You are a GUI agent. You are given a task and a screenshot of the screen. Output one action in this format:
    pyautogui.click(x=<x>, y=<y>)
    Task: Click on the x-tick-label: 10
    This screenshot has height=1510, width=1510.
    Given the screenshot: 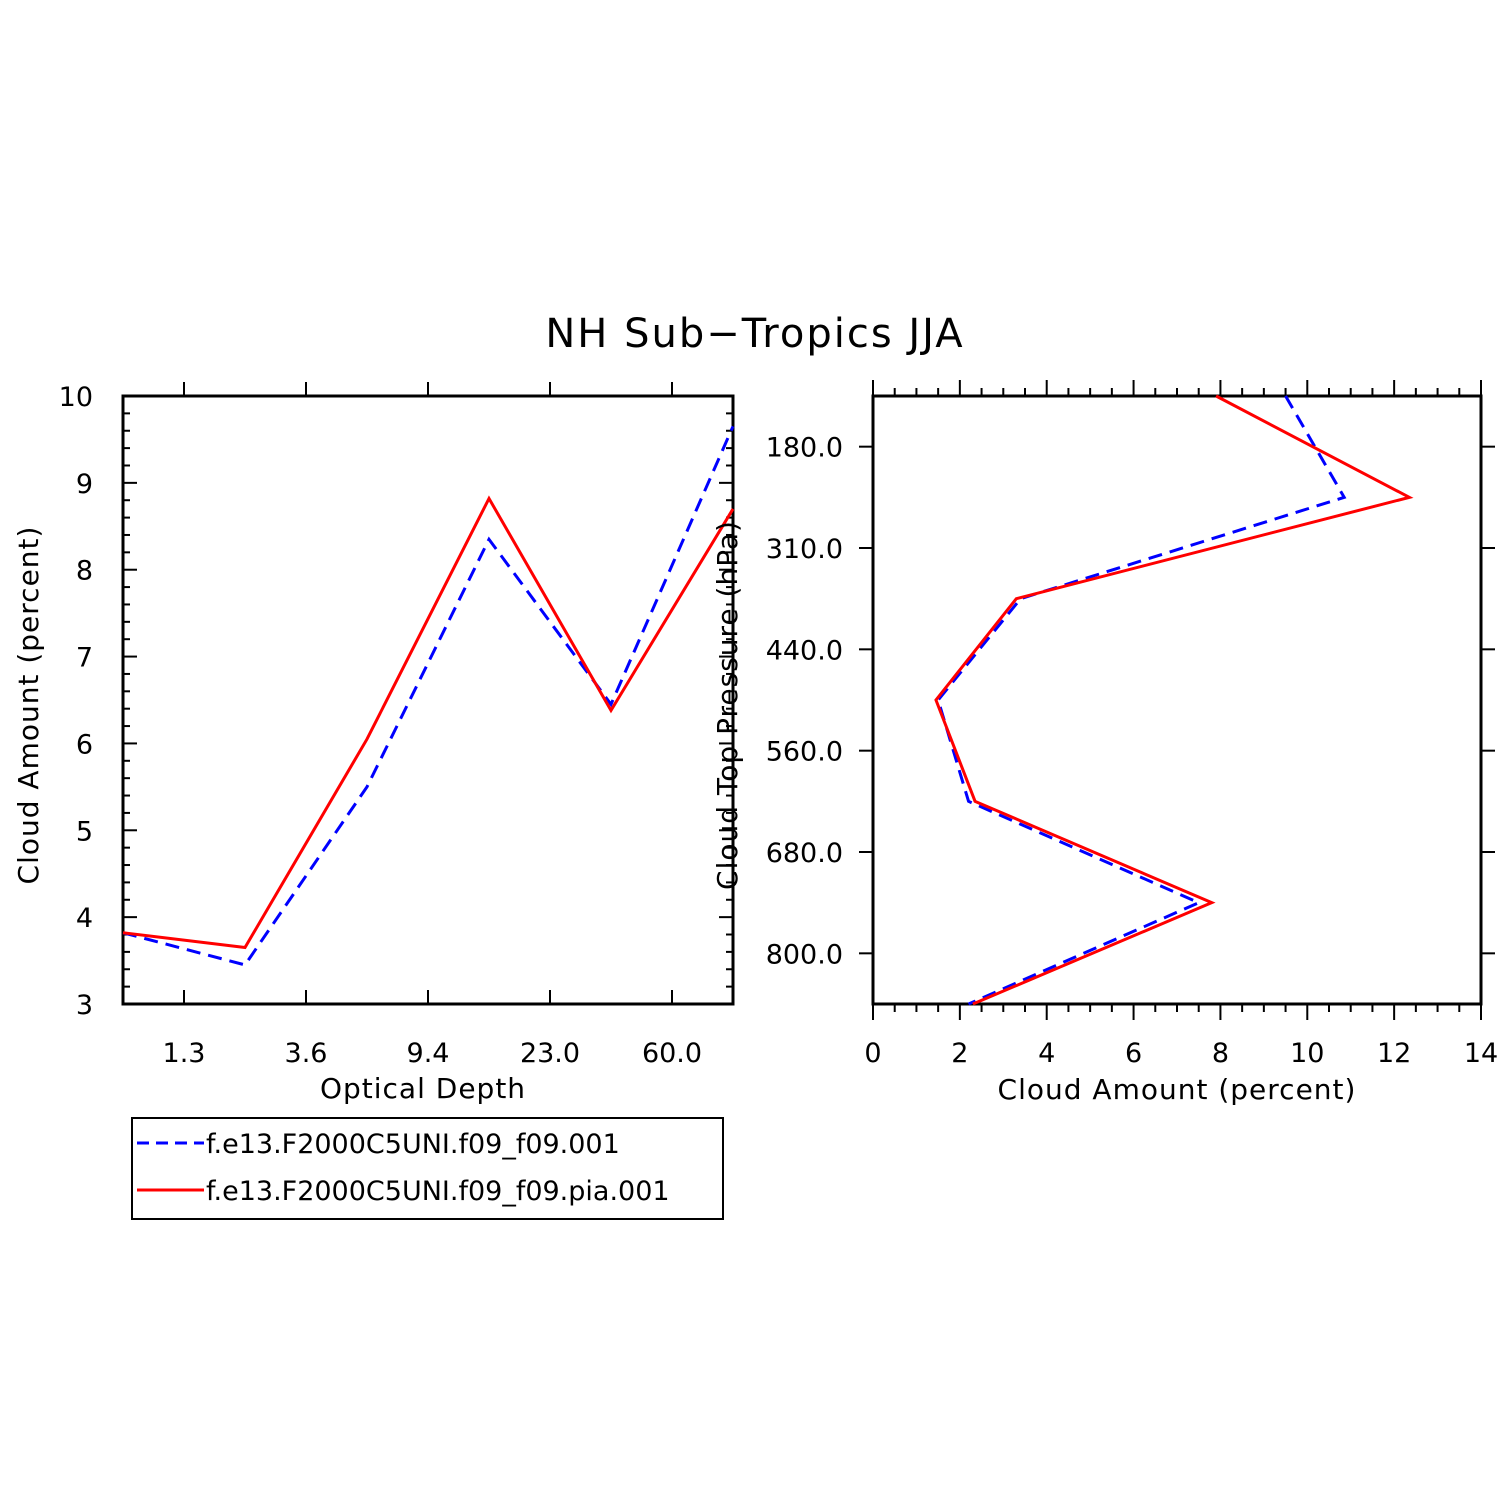 What is the action you would take?
    pyautogui.click(x=1307, y=1053)
    